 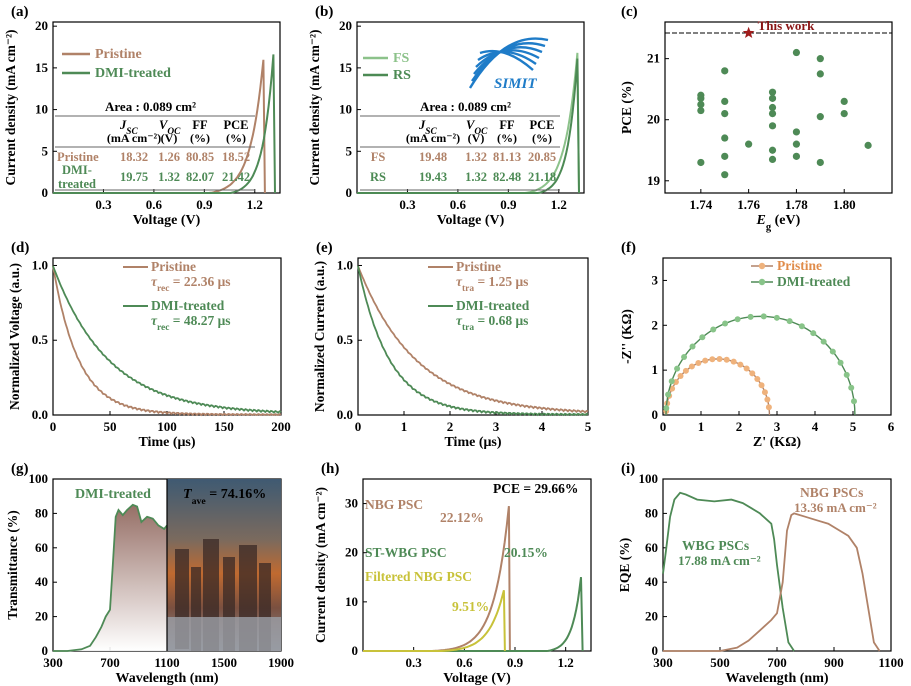 I want to click on y-tick-label: 0.5, so click(x=345, y=339).